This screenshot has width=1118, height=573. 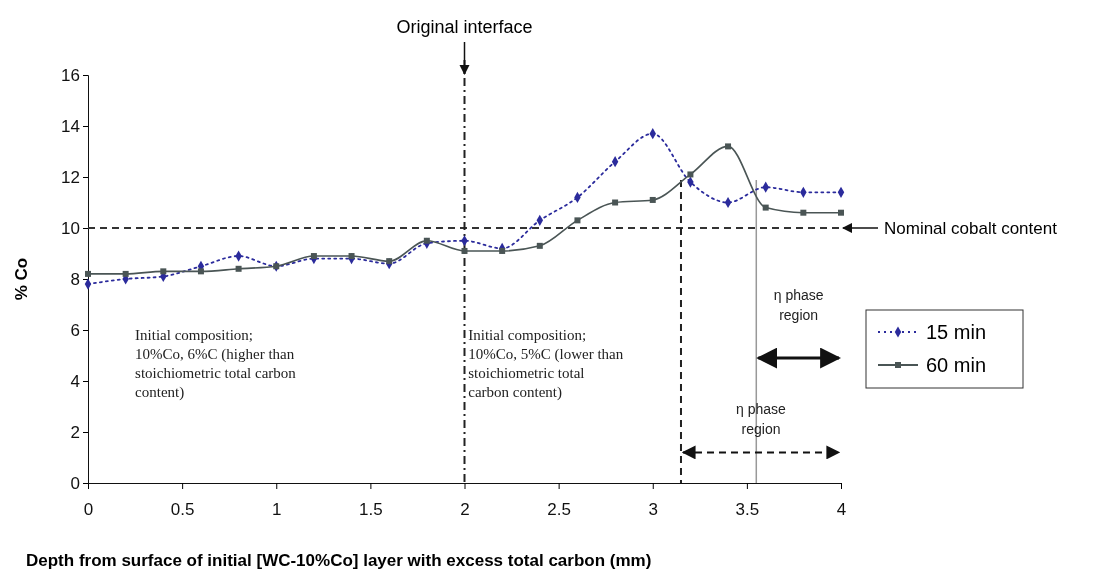 I want to click on x-tick-label: 3, so click(x=653, y=510).